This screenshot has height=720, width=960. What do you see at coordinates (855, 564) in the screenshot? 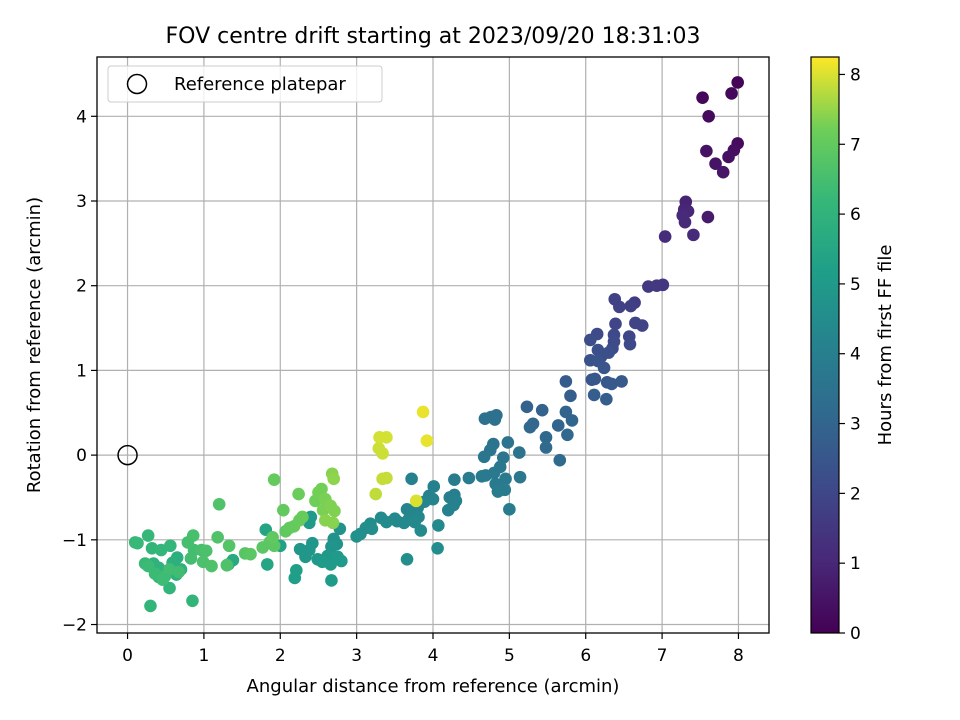
I see `colorbar-tick-label: 1` at bounding box center [855, 564].